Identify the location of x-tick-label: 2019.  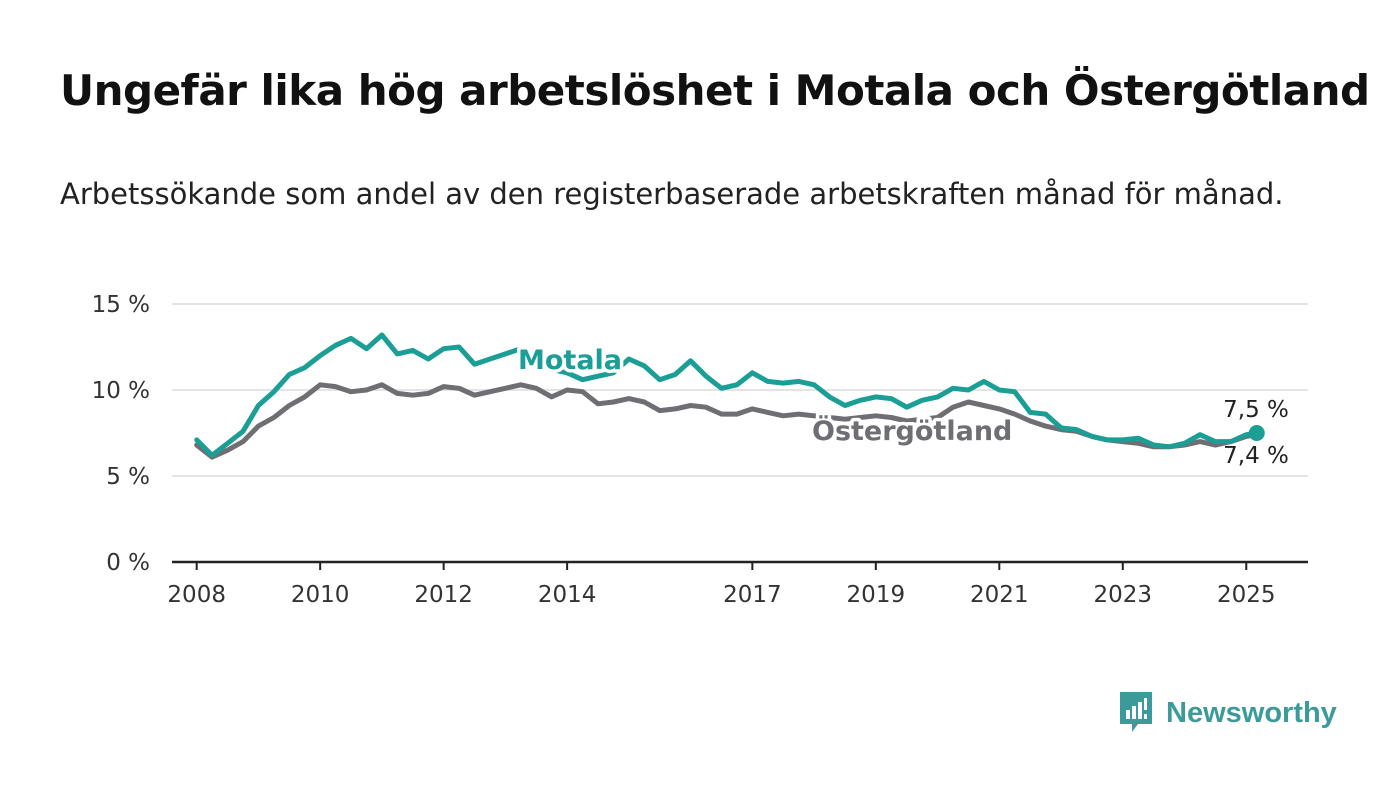
(876, 595).